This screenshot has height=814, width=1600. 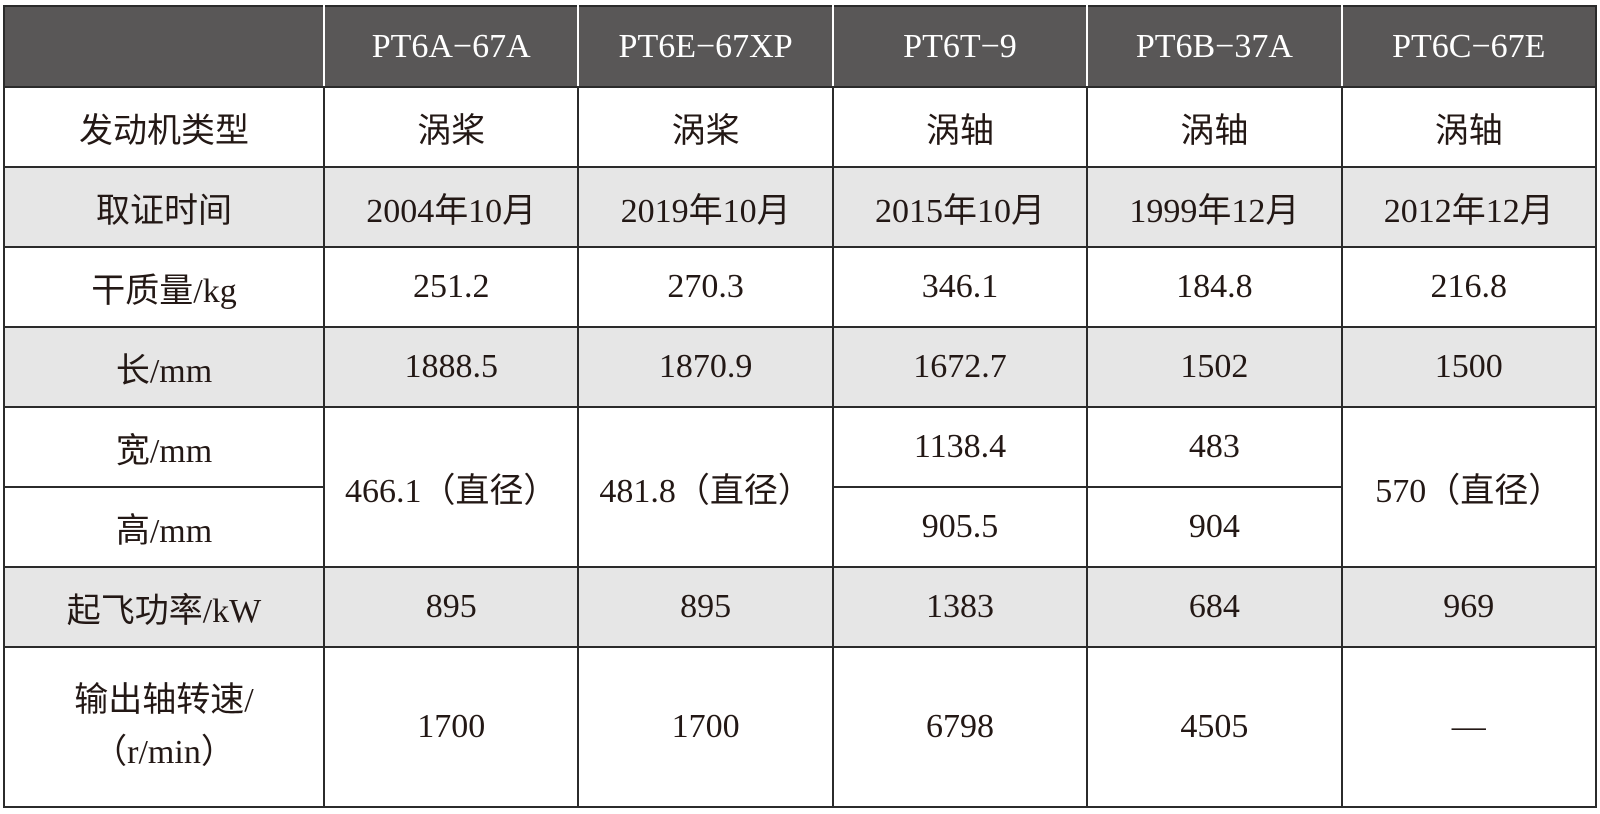 What do you see at coordinates (1469, 607) in the screenshot?
I see `cell: 969` at bounding box center [1469, 607].